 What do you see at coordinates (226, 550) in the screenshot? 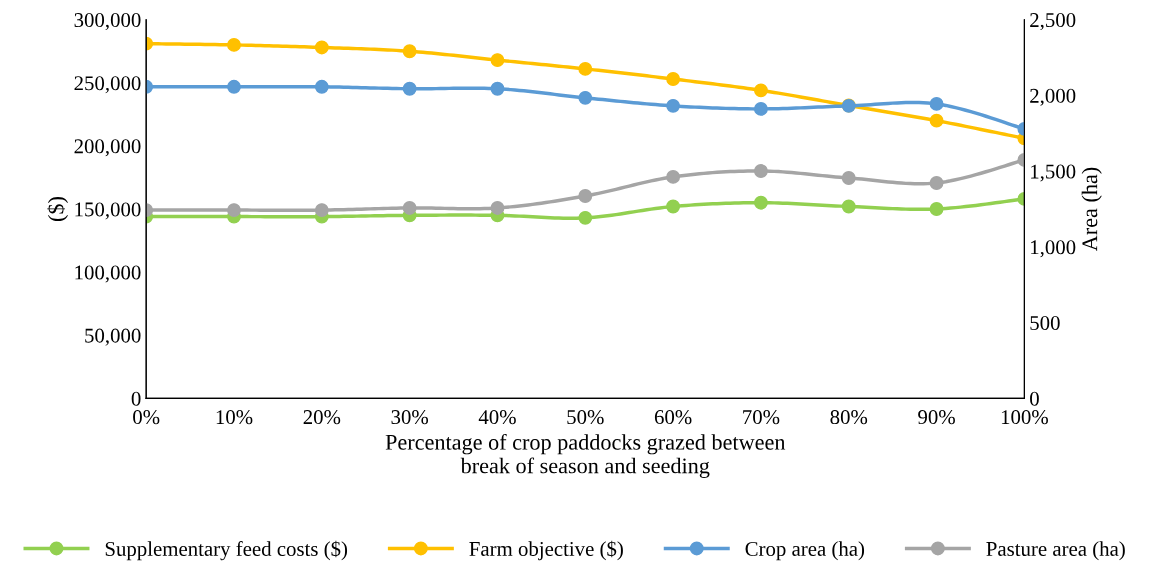
I see `legend-label: Supplementary feed costs ($)` at bounding box center [226, 550].